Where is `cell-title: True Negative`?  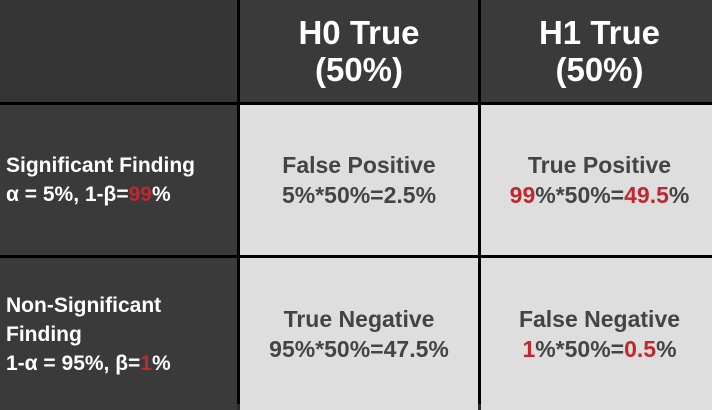 cell-title: True Negative is located at coordinates (359, 319).